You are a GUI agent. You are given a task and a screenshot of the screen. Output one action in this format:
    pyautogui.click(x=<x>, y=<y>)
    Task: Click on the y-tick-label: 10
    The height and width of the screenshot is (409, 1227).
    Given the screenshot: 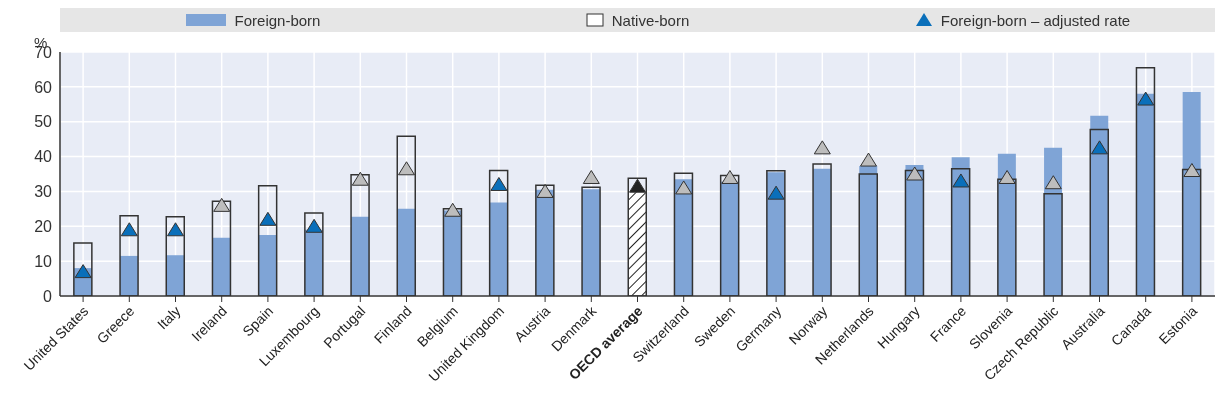 What is the action you would take?
    pyautogui.click(x=43, y=261)
    